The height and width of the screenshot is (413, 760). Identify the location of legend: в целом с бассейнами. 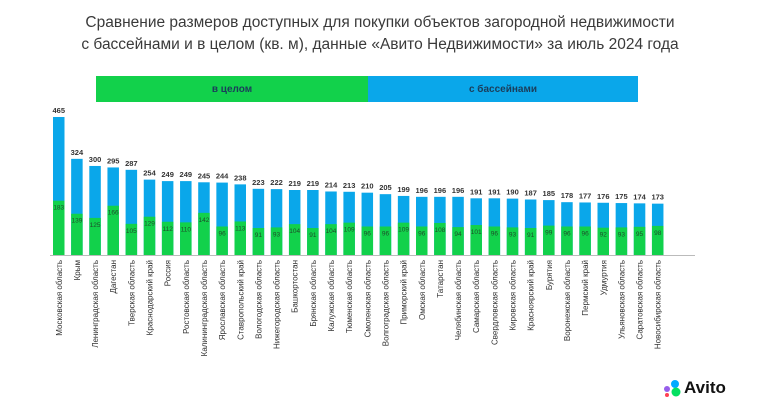
(367, 89).